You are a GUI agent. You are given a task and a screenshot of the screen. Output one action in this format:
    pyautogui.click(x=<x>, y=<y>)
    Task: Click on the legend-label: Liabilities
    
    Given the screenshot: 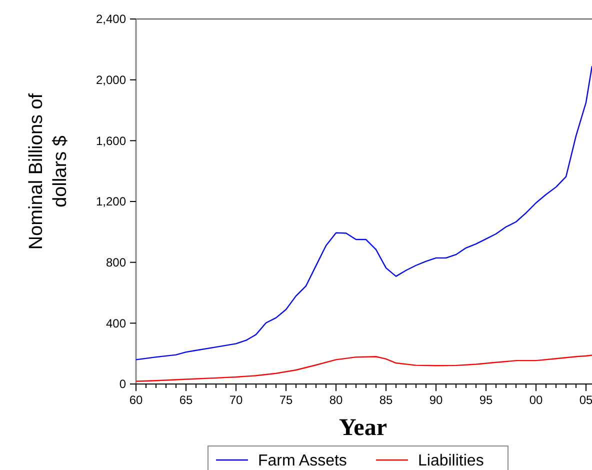 What is the action you would take?
    pyautogui.click(x=451, y=461)
    